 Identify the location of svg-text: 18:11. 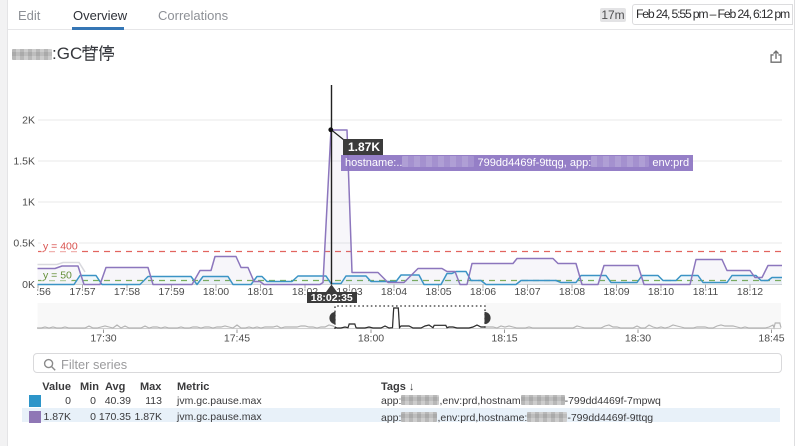
(706, 292).